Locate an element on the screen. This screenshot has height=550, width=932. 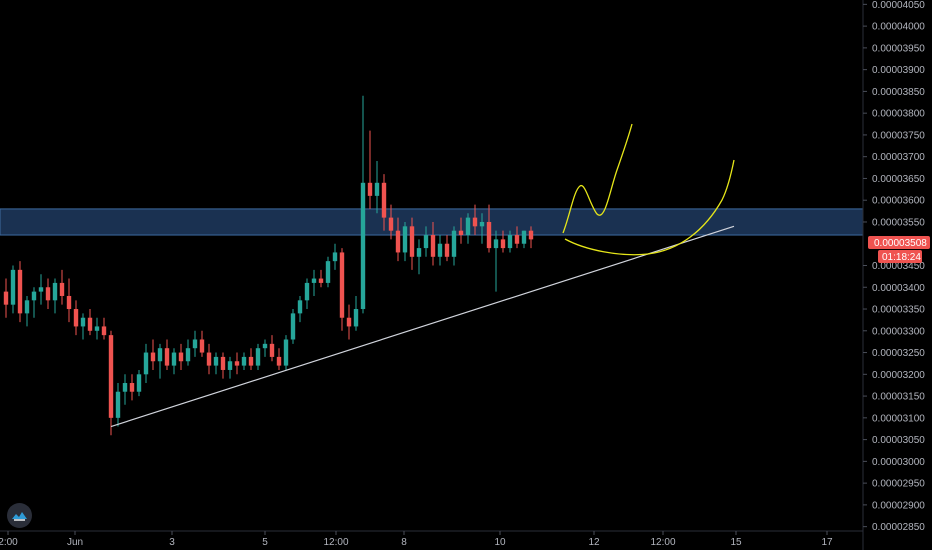
projection-curve-up is located at coordinates (597, 178).